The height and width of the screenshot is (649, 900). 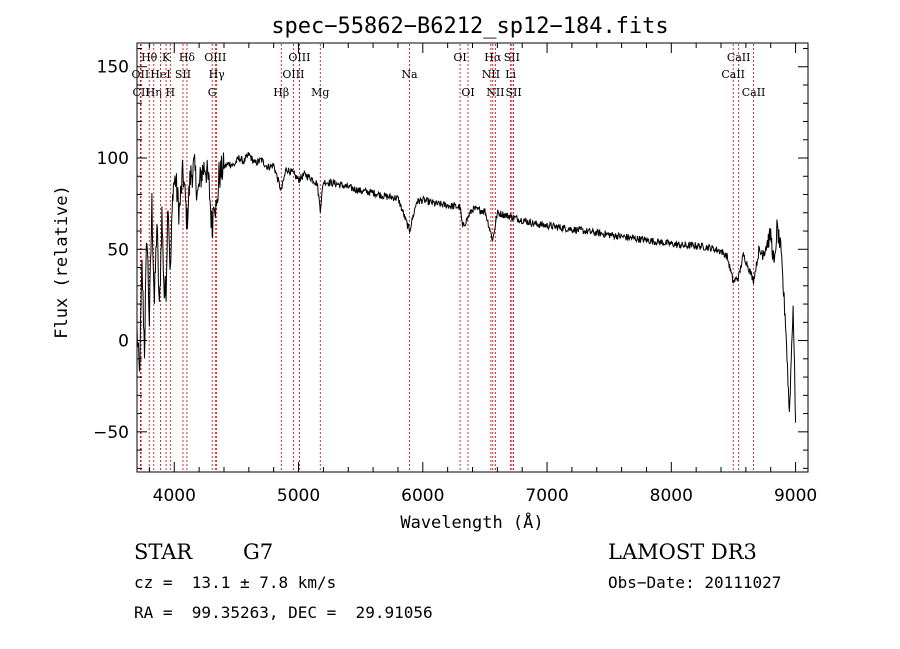 What do you see at coordinates (493, 57) in the screenshot?
I see `spectral-line-label: Hα` at bounding box center [493, 57].